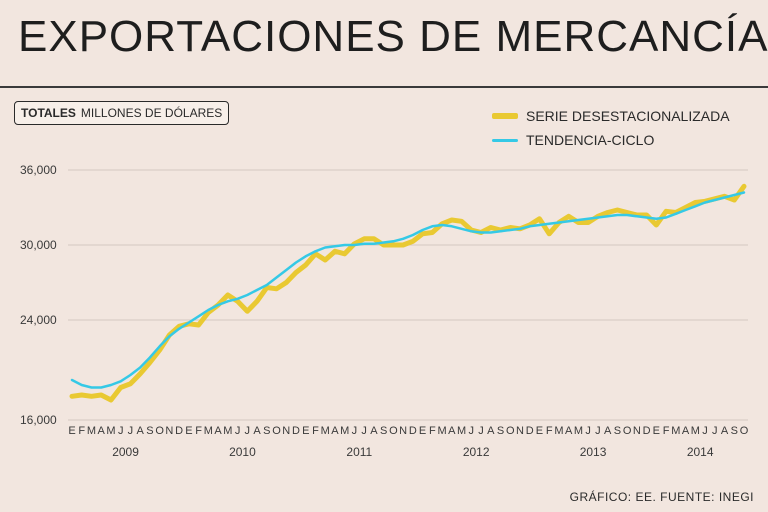 Image resolution: width=768 pixels, height=512 pixels. What do you see at coordinates (393, 36) in the screenshot?
I see `chart-title: EXPORTACIONES DE MERCANCÍAS` at bounding box center [393, 36].